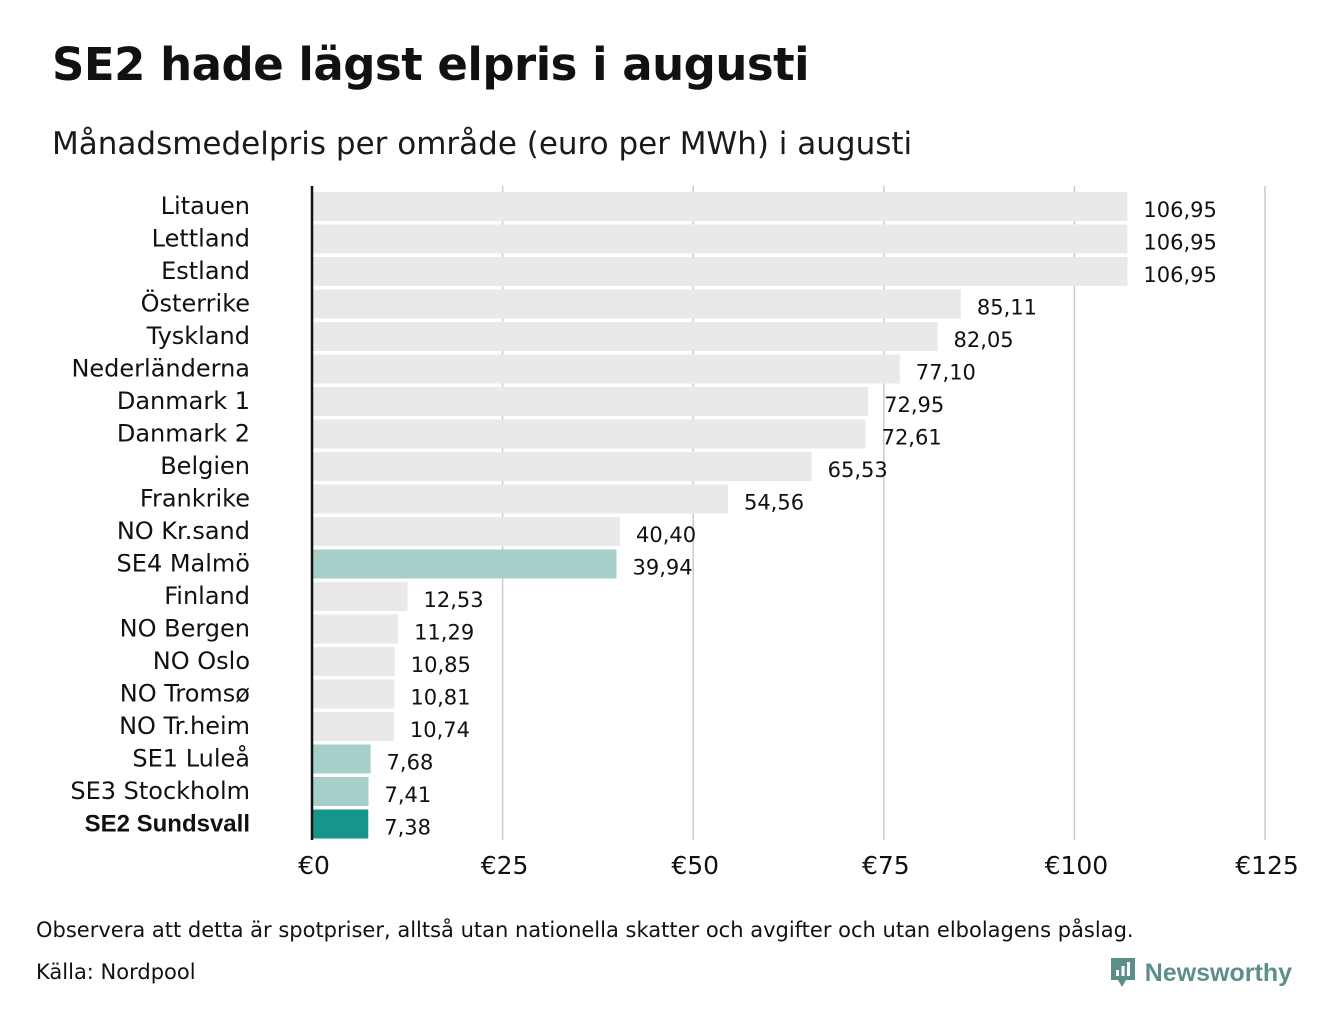 Image resolution: width=1340 pixels, height=1020 pixels. I want to click on value-label: 7,41, so click(407, 795).